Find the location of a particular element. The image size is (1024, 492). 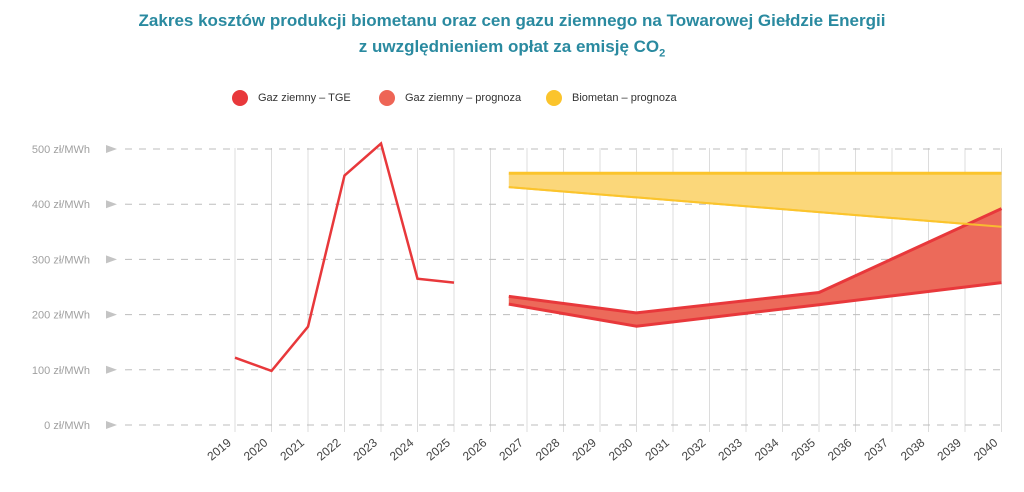

x-tick-label-2029: 2029 is located at coordinates (584, 449).